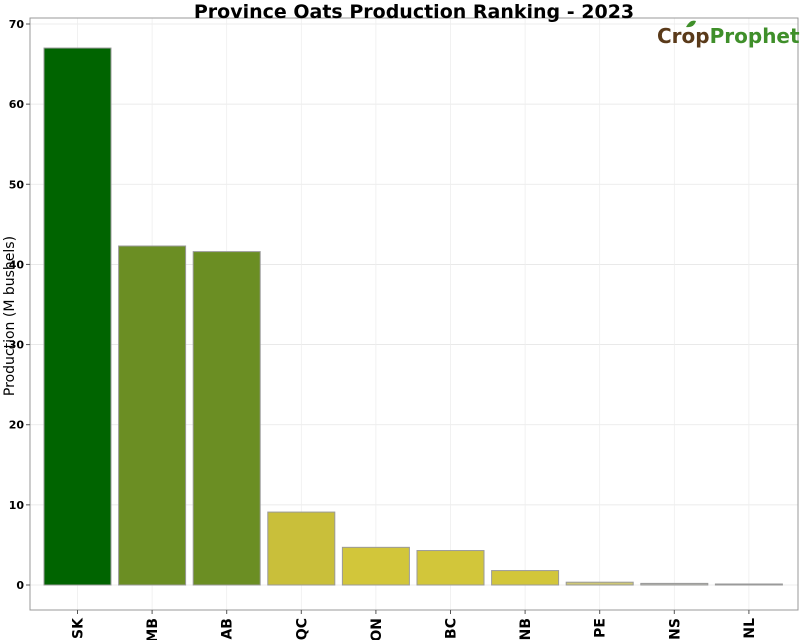  What do you see at coordinates (526, 629) in the screenshot?
I see `x-tick-label-nb: NB` at bounding box center [526, 629].